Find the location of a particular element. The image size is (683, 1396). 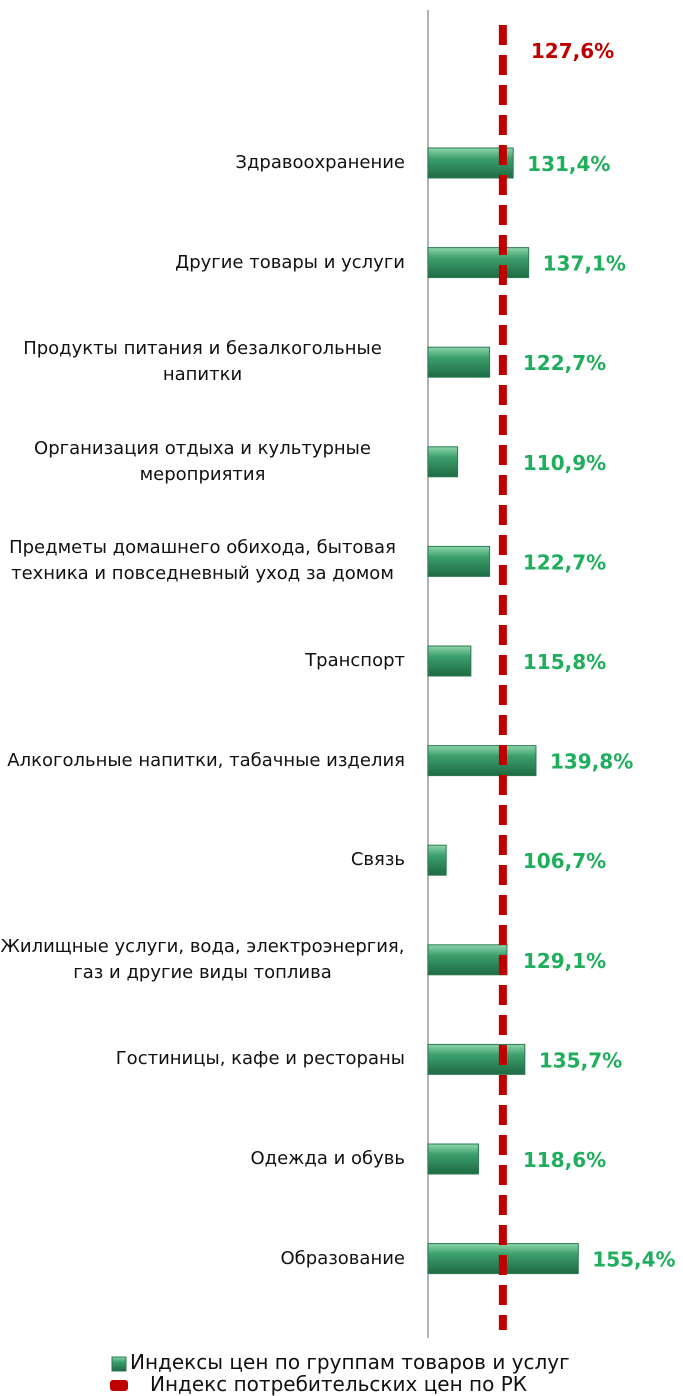

value-label: 155,4% is located at coordinates (633, 1260).